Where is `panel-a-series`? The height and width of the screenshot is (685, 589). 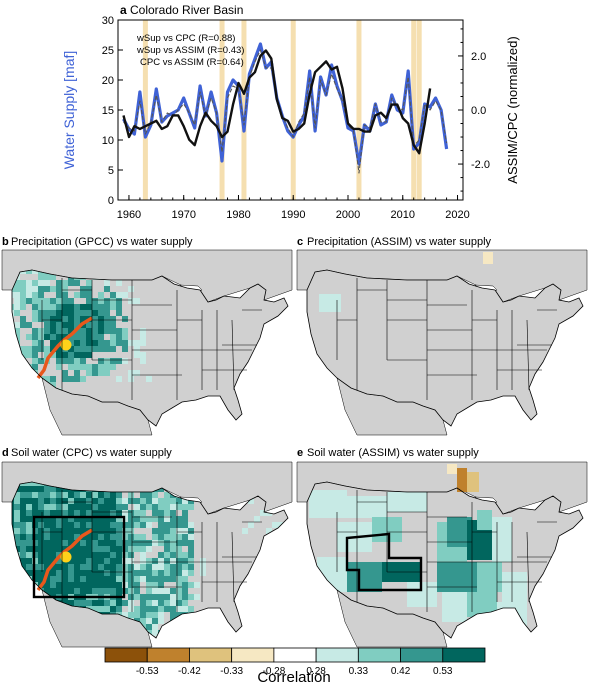
panel-a-series is located at coordinates (285, 108).